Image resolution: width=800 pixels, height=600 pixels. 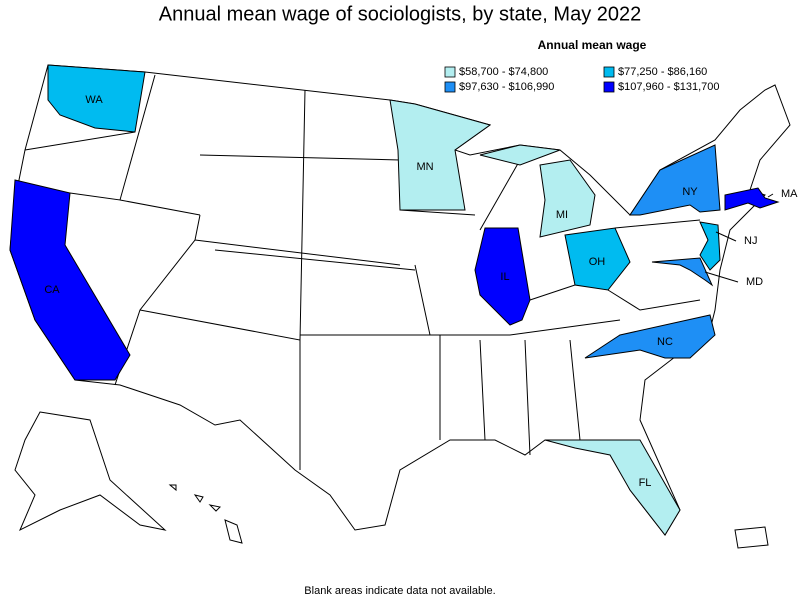 I want to click on puerto-rico, so click(x=751, y=537).